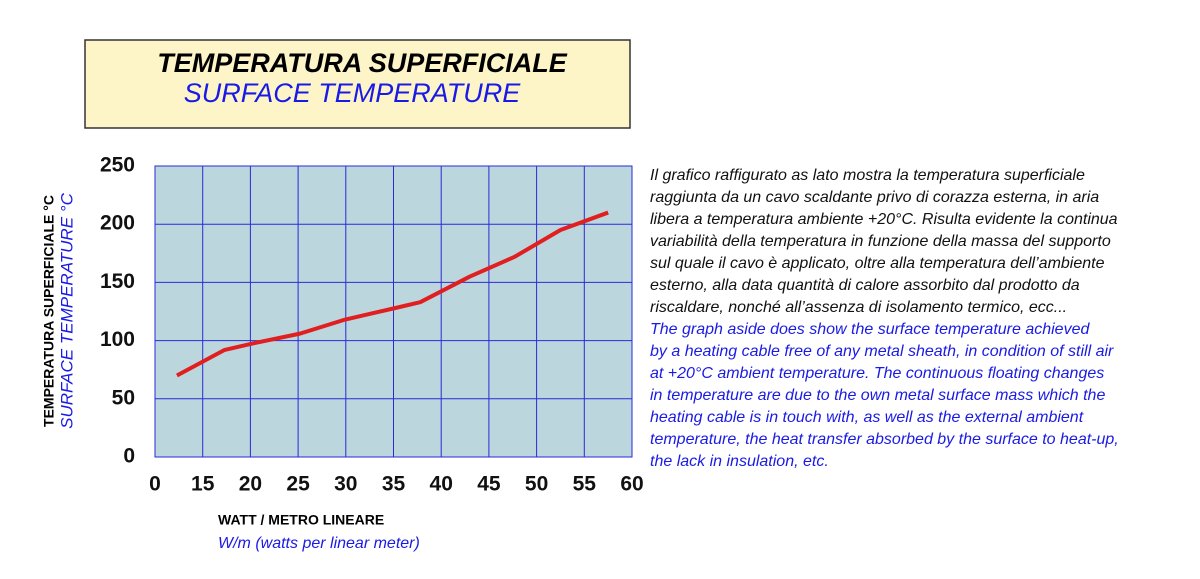 Image resolution: width=1200 pixels, height=579 pixels. I want to click on x-tick-label: 50, so click(536, 484).